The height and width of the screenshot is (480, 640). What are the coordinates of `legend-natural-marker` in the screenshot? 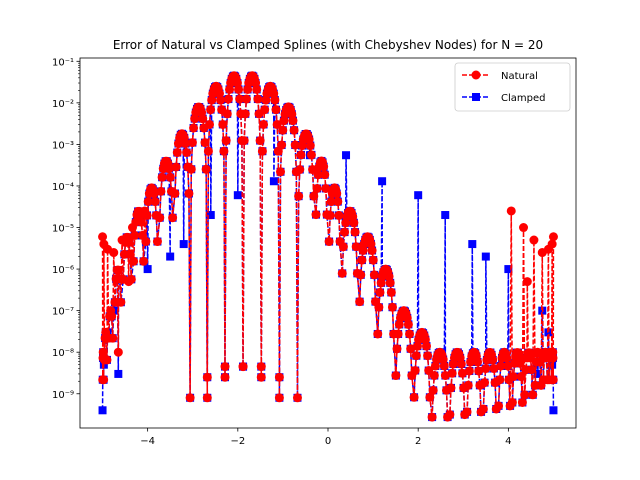 It's located at (476, 75).